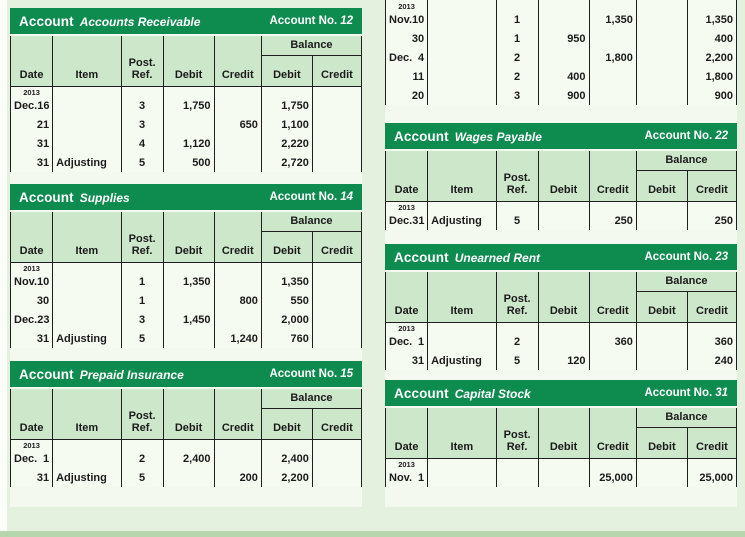 The width and height of the screenshot is (745, 537). Describe the element at coordinates (188, 281) in the screenshot. I see `cell-debit: 1,350` at that location.